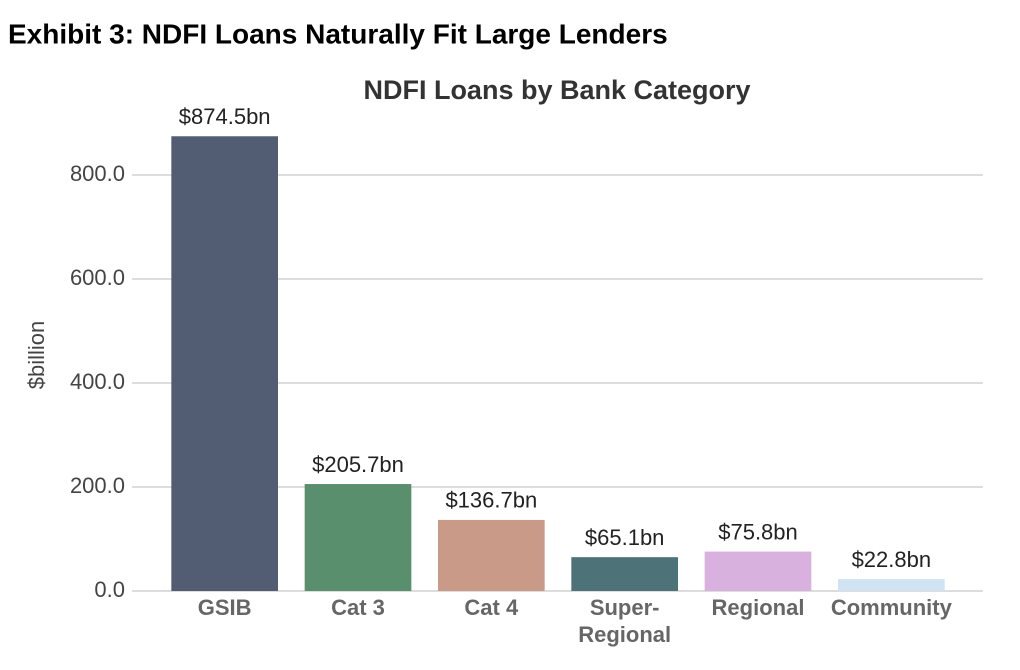 This screenshot has height=670, width=1020. Describe the element at coordinates (758, 607) in the screenshot. I see `x-tick-label: Regional` at that location.